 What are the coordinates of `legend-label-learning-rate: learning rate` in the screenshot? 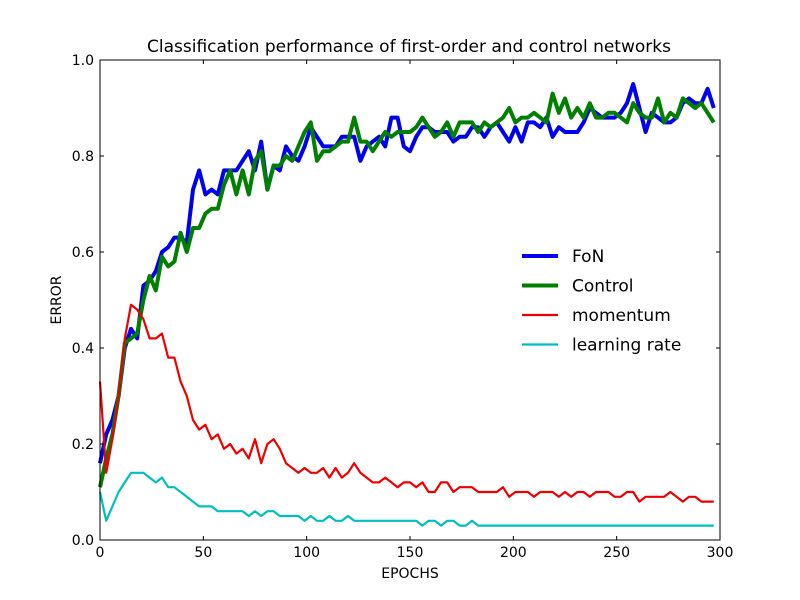 It's located at (626, 346).